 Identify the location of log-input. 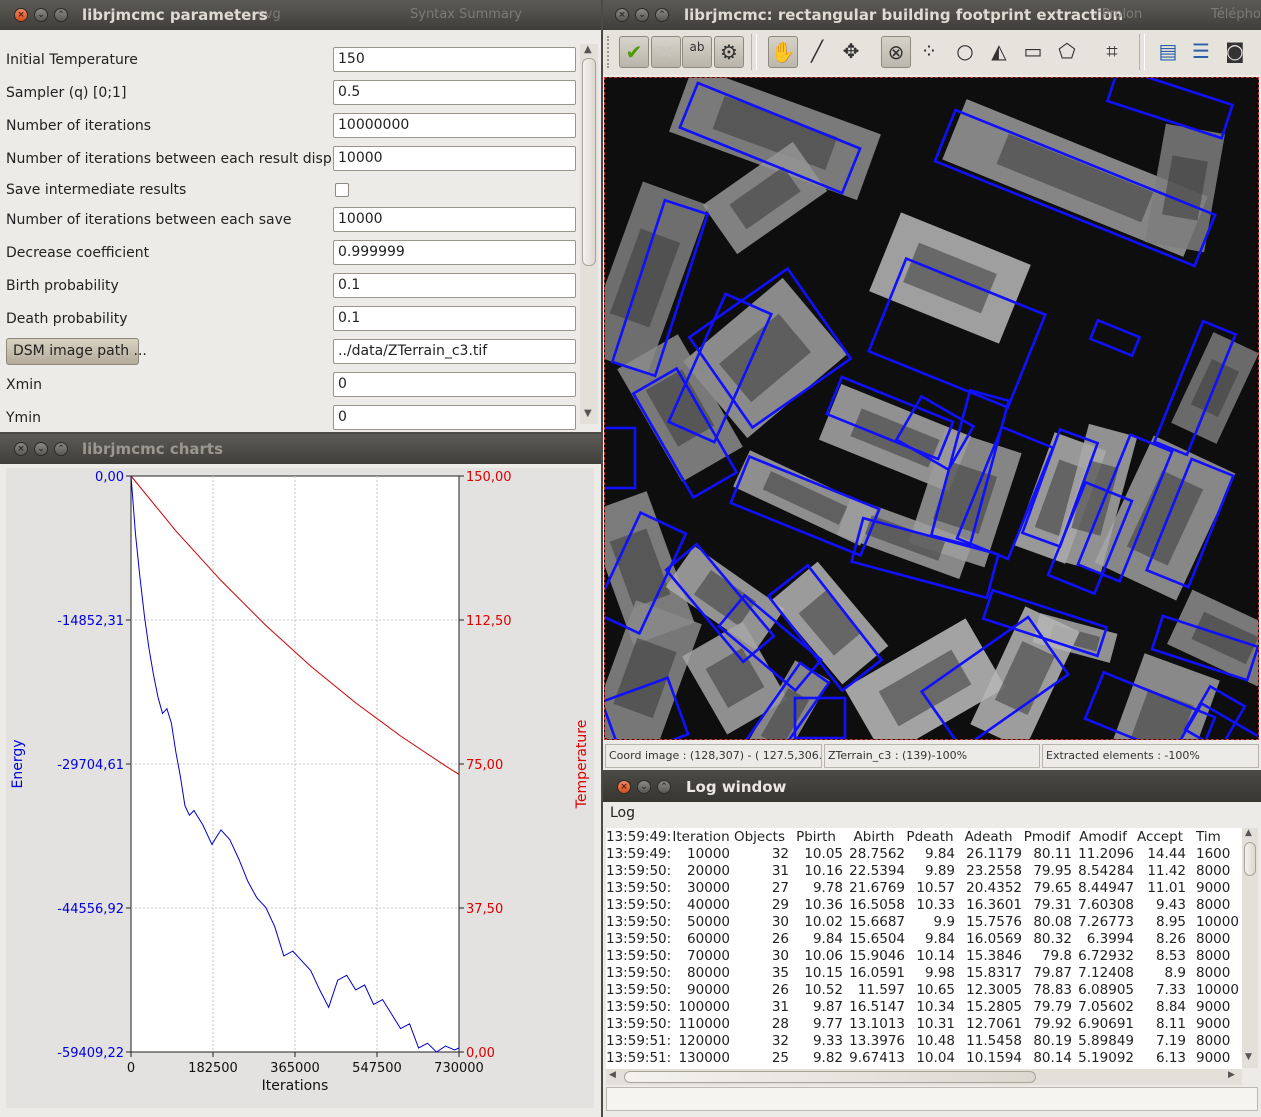
(932, 1099).